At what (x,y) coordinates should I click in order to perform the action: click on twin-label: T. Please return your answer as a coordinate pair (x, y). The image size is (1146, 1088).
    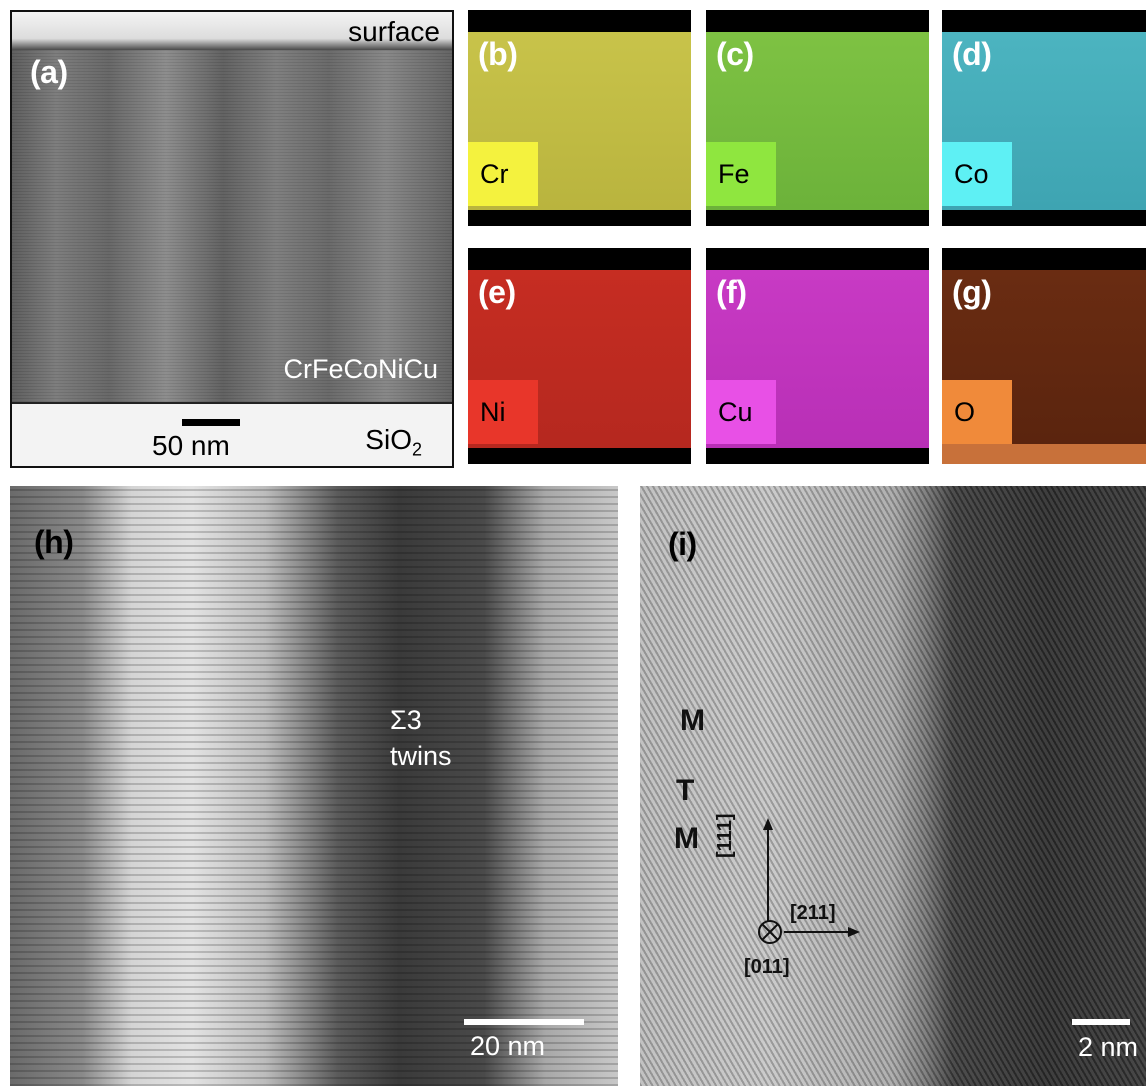
    Looking at the image, I should click on (685, 790).